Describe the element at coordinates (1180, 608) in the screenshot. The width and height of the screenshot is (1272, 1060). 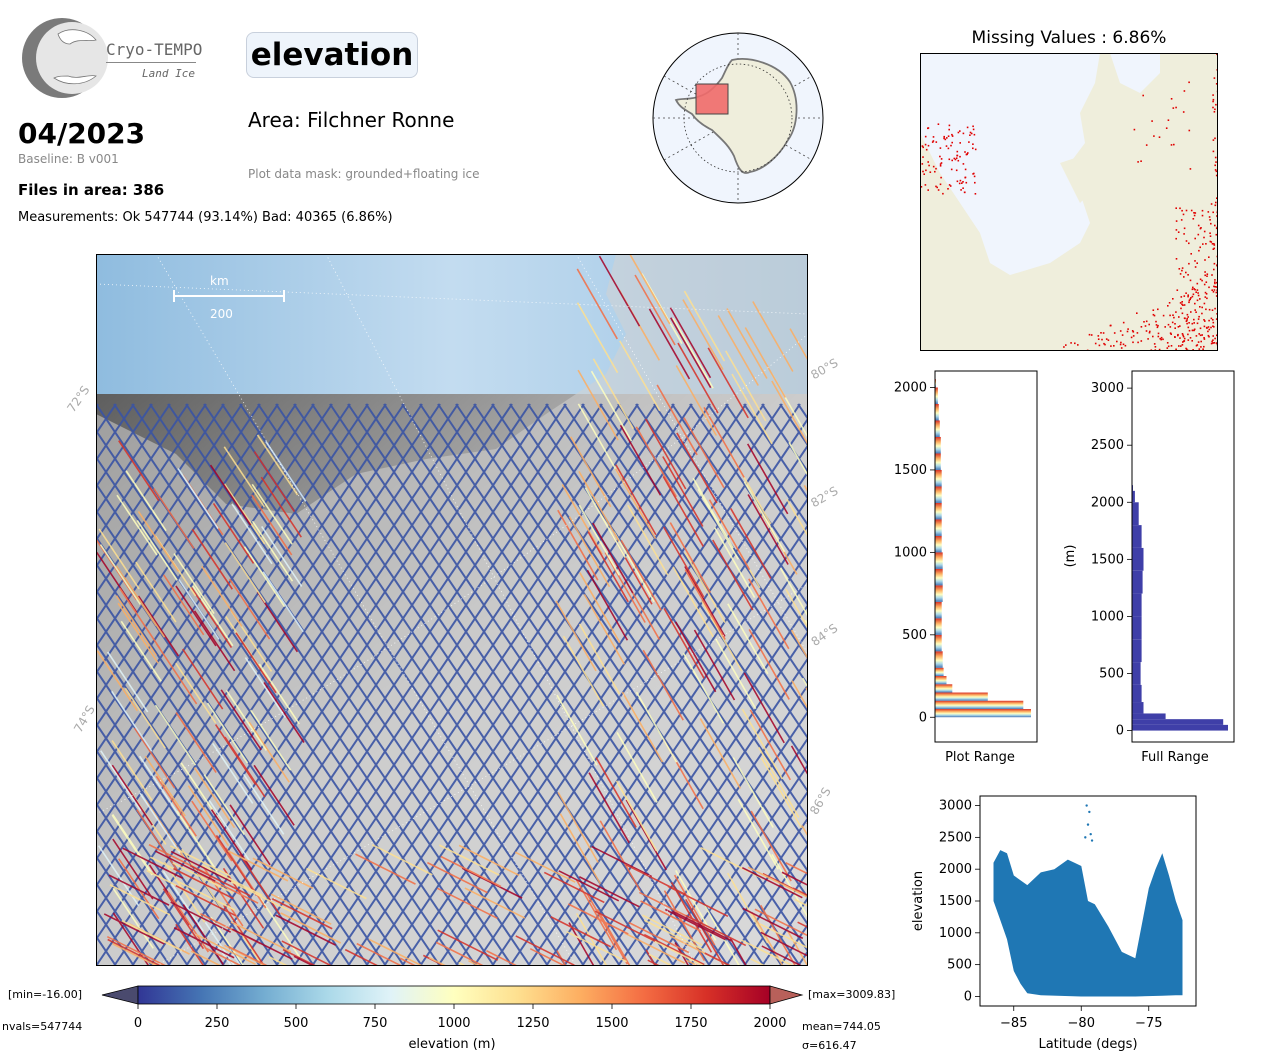
I see `full-range-bars` at that location.